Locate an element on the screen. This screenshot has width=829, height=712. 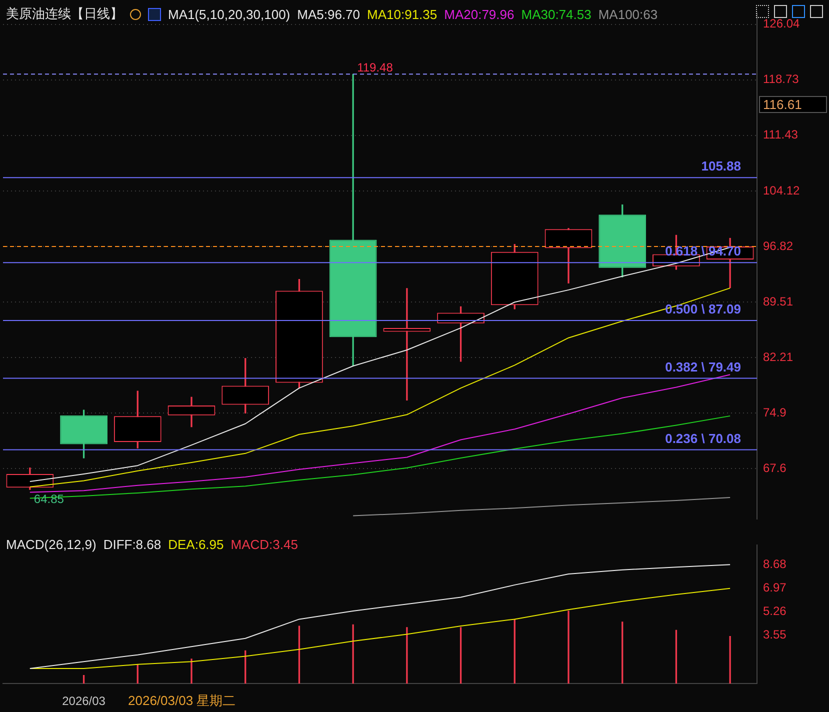
text: MA20:79.96 is located at coordinates (479, 14).